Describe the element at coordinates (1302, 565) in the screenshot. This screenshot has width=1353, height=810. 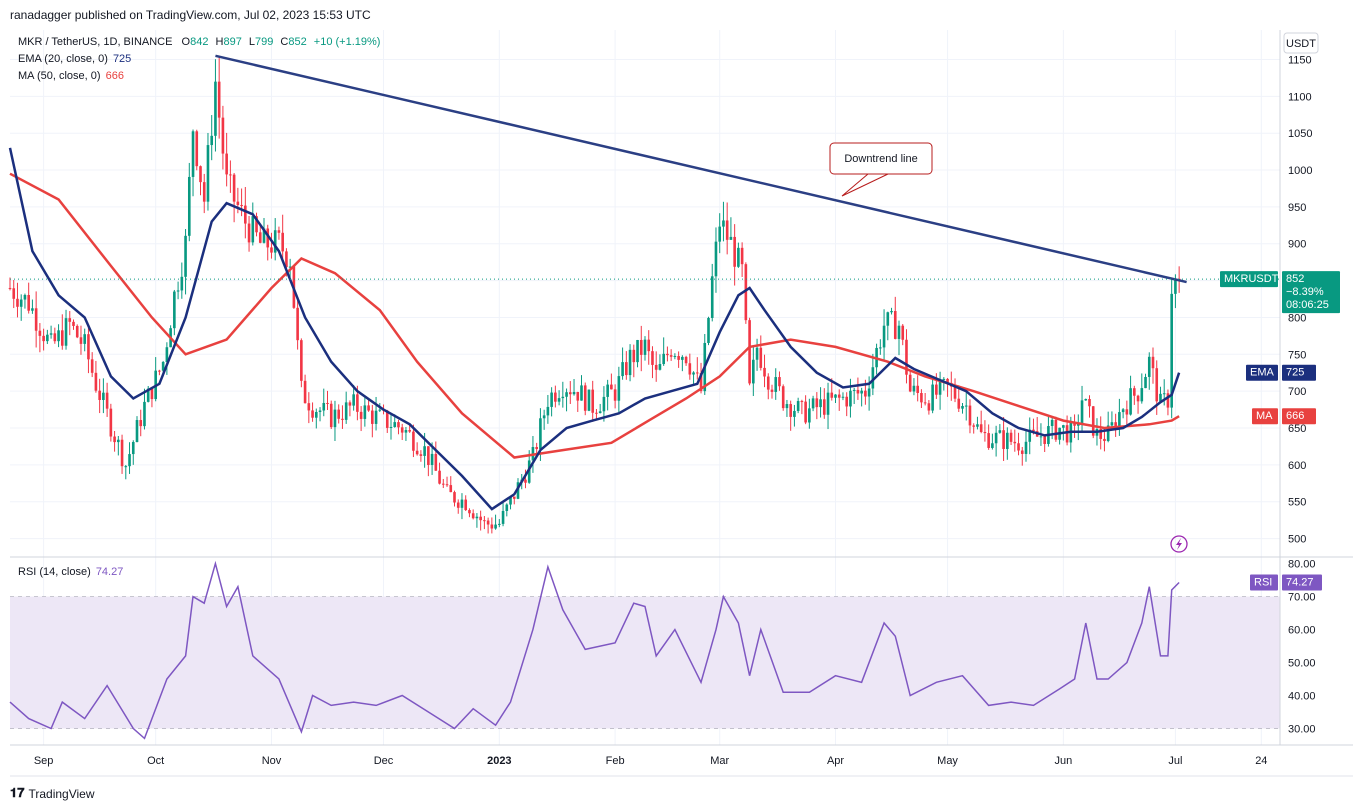
I see `rsi-tick-label: 80.00` at that location.